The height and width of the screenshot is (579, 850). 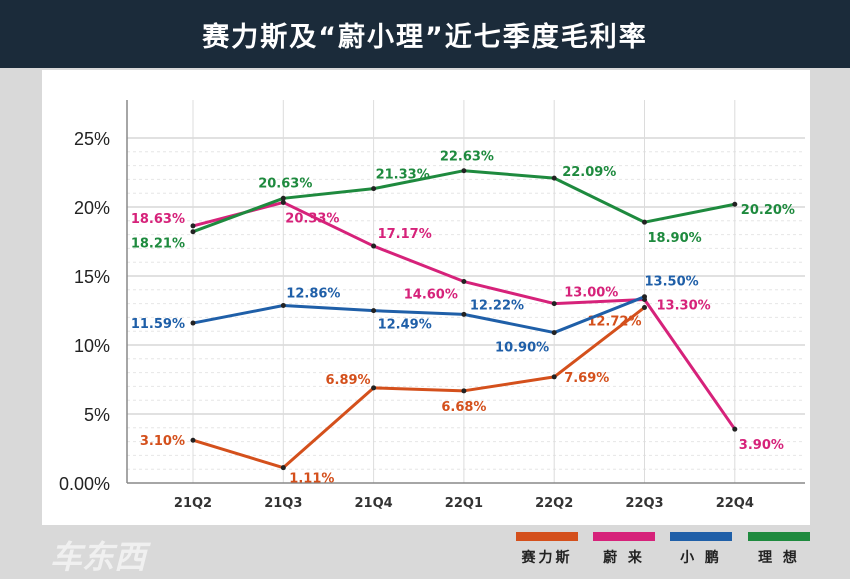 I want to click on data-label: 1.11%, so click(x=311, y=479).